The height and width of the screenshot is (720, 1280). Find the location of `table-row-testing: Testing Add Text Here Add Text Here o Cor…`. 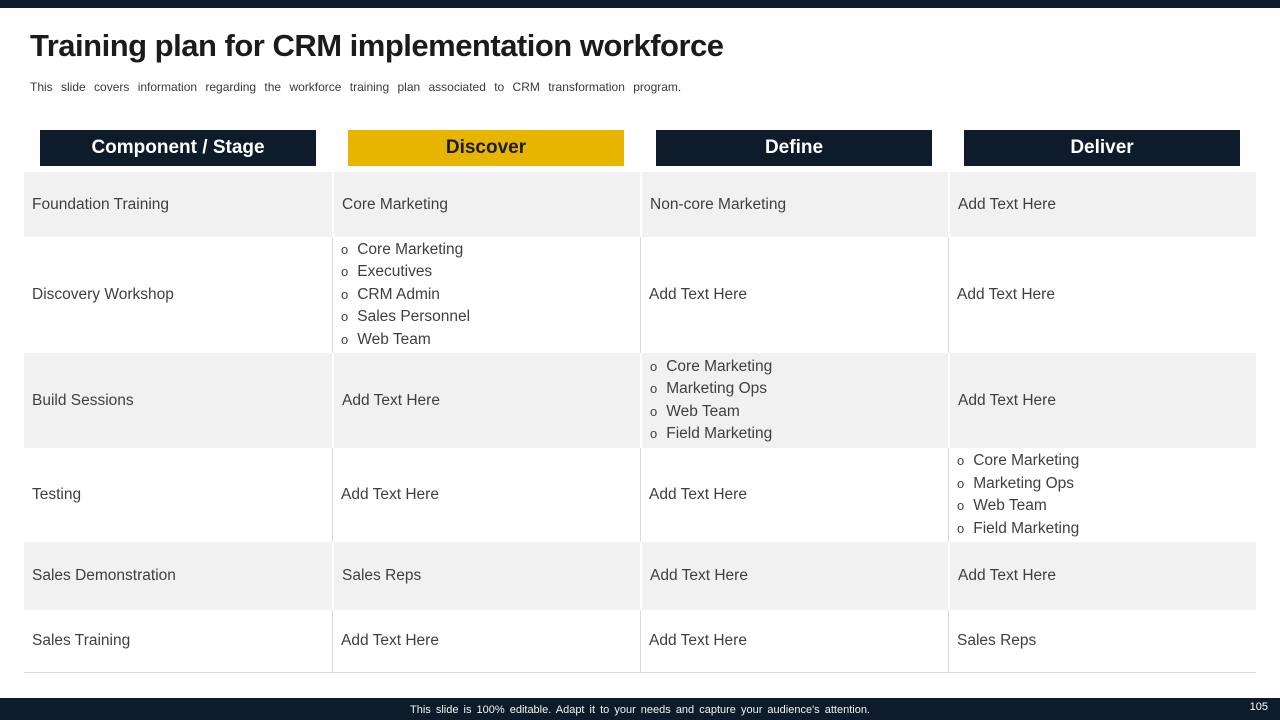

table-row-testing: Testing Add Text Here Add Text Here o Cor… is located at coordinates (640, 495).